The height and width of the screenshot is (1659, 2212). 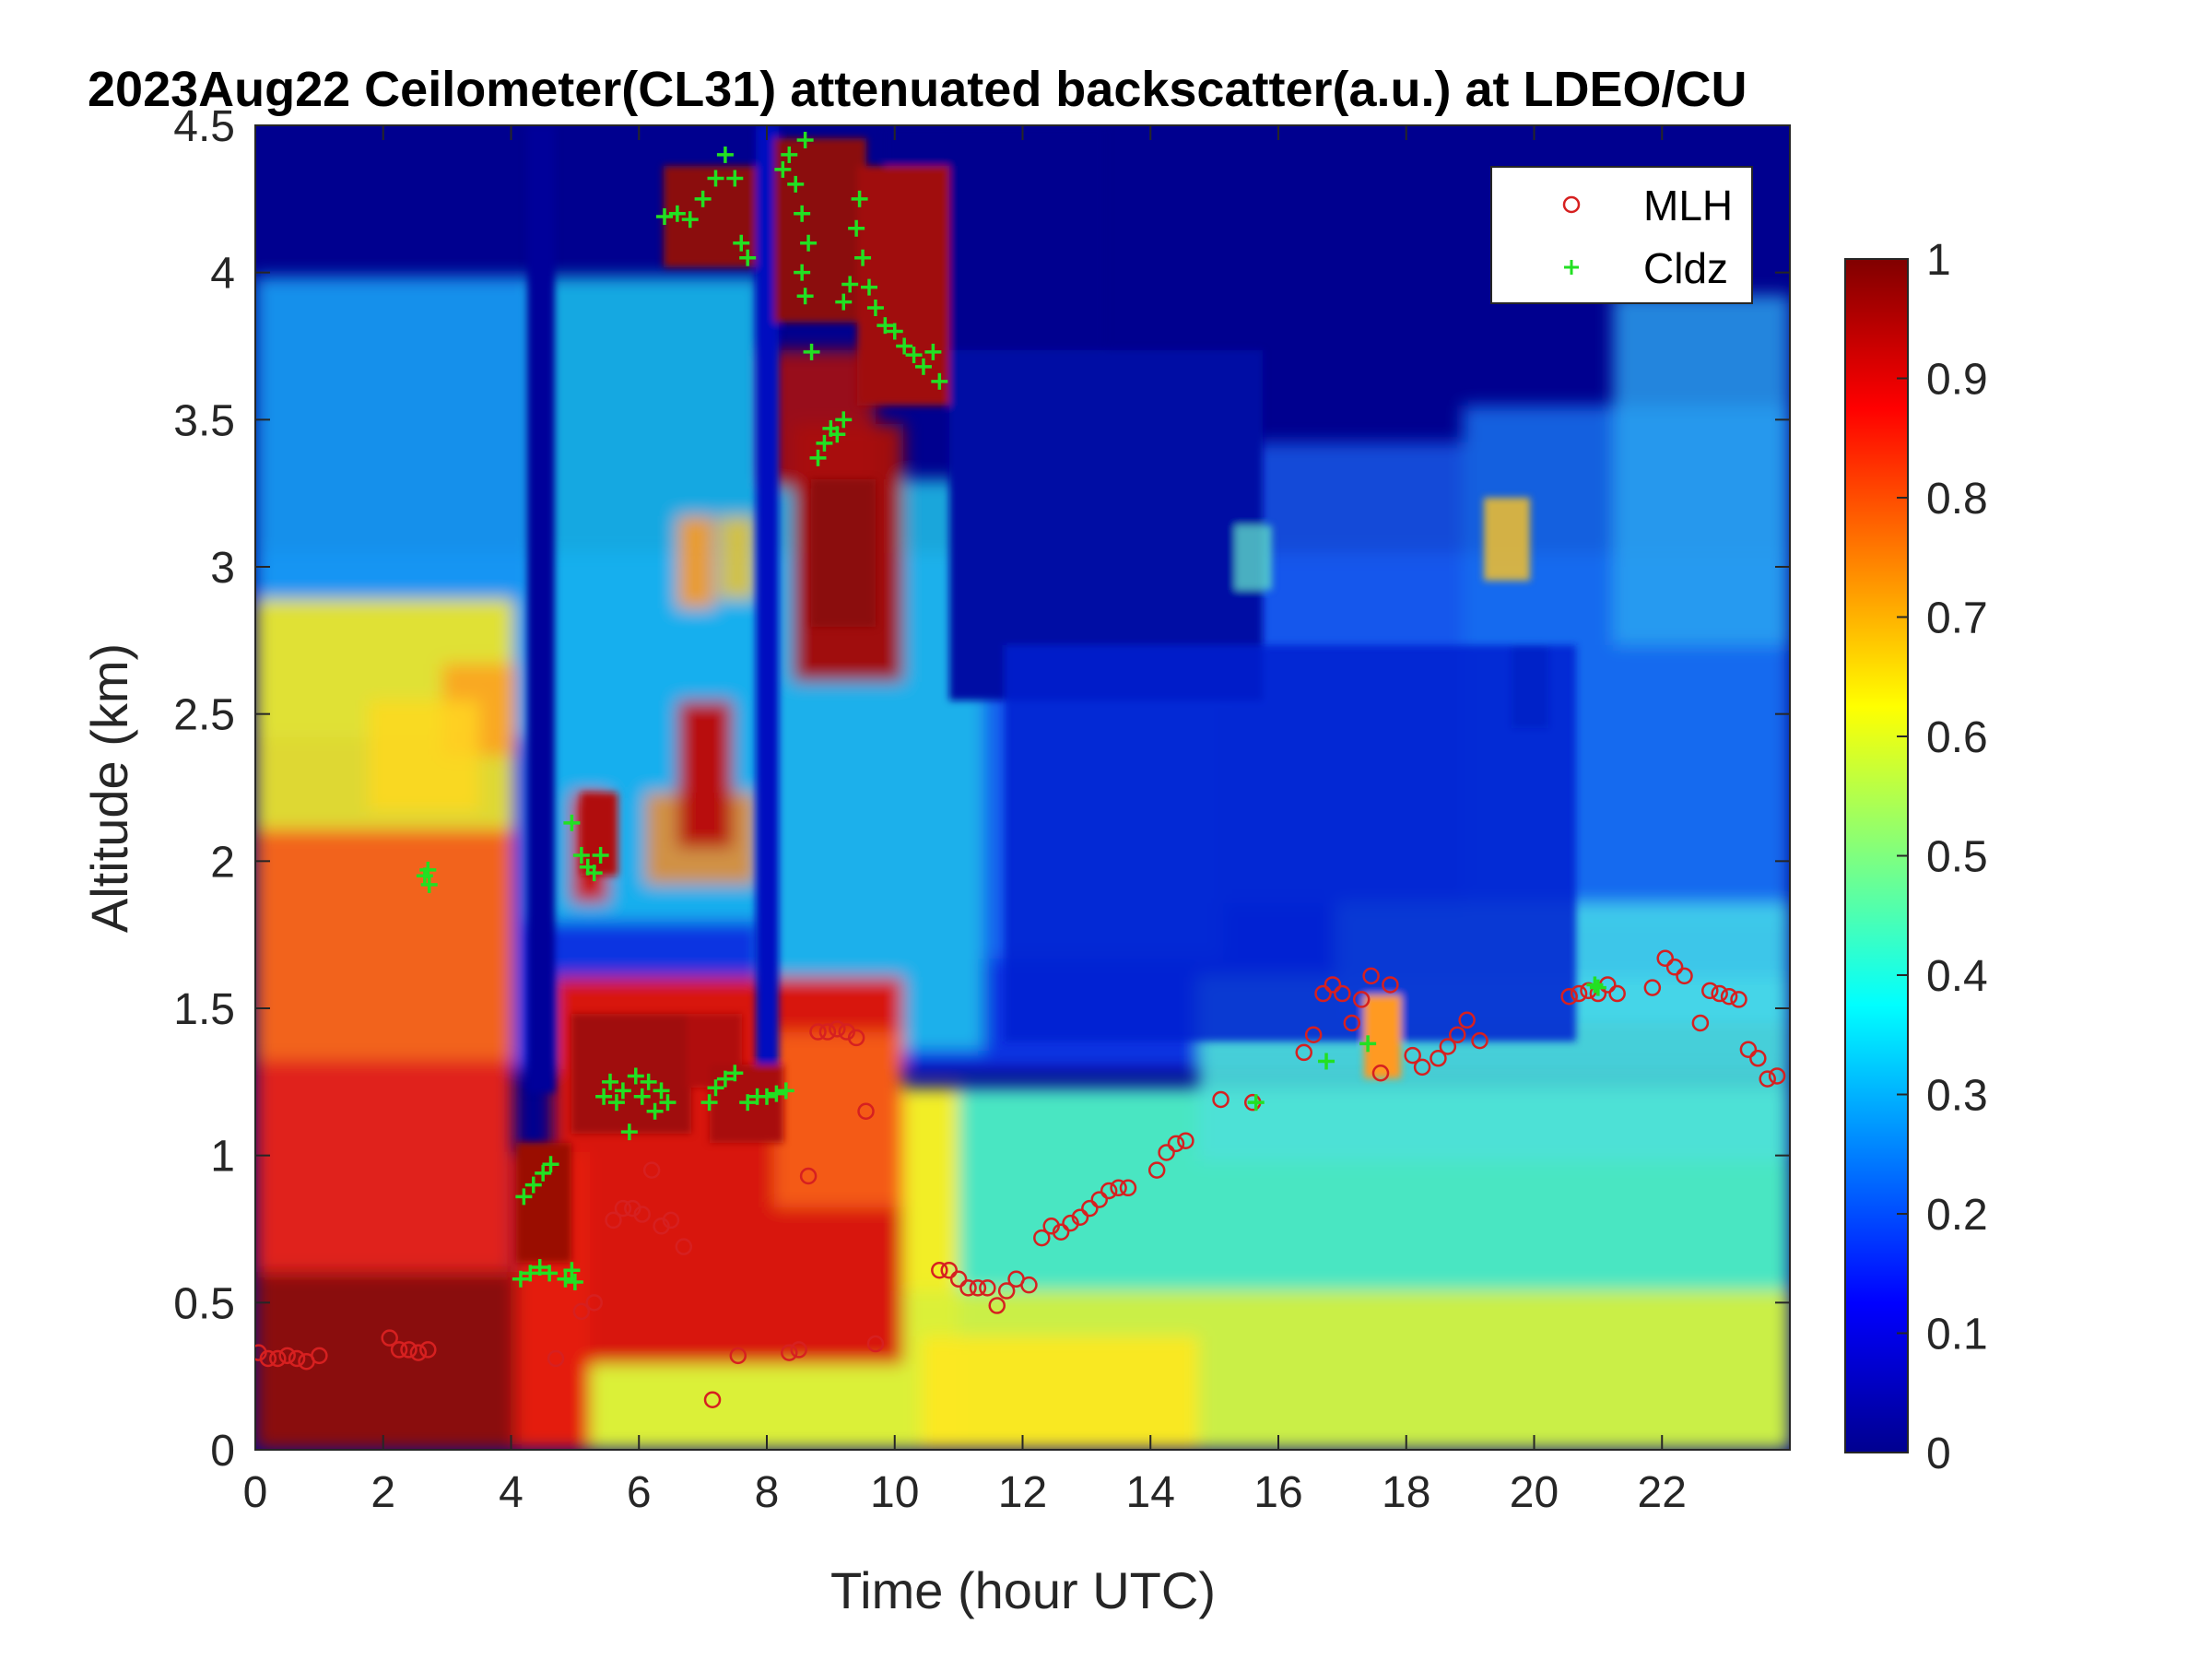 What do you see at coordinates (1150, 1492) in the screenshot?
I see `x-tick-label: 14` at bounding box center [1150, 1492].